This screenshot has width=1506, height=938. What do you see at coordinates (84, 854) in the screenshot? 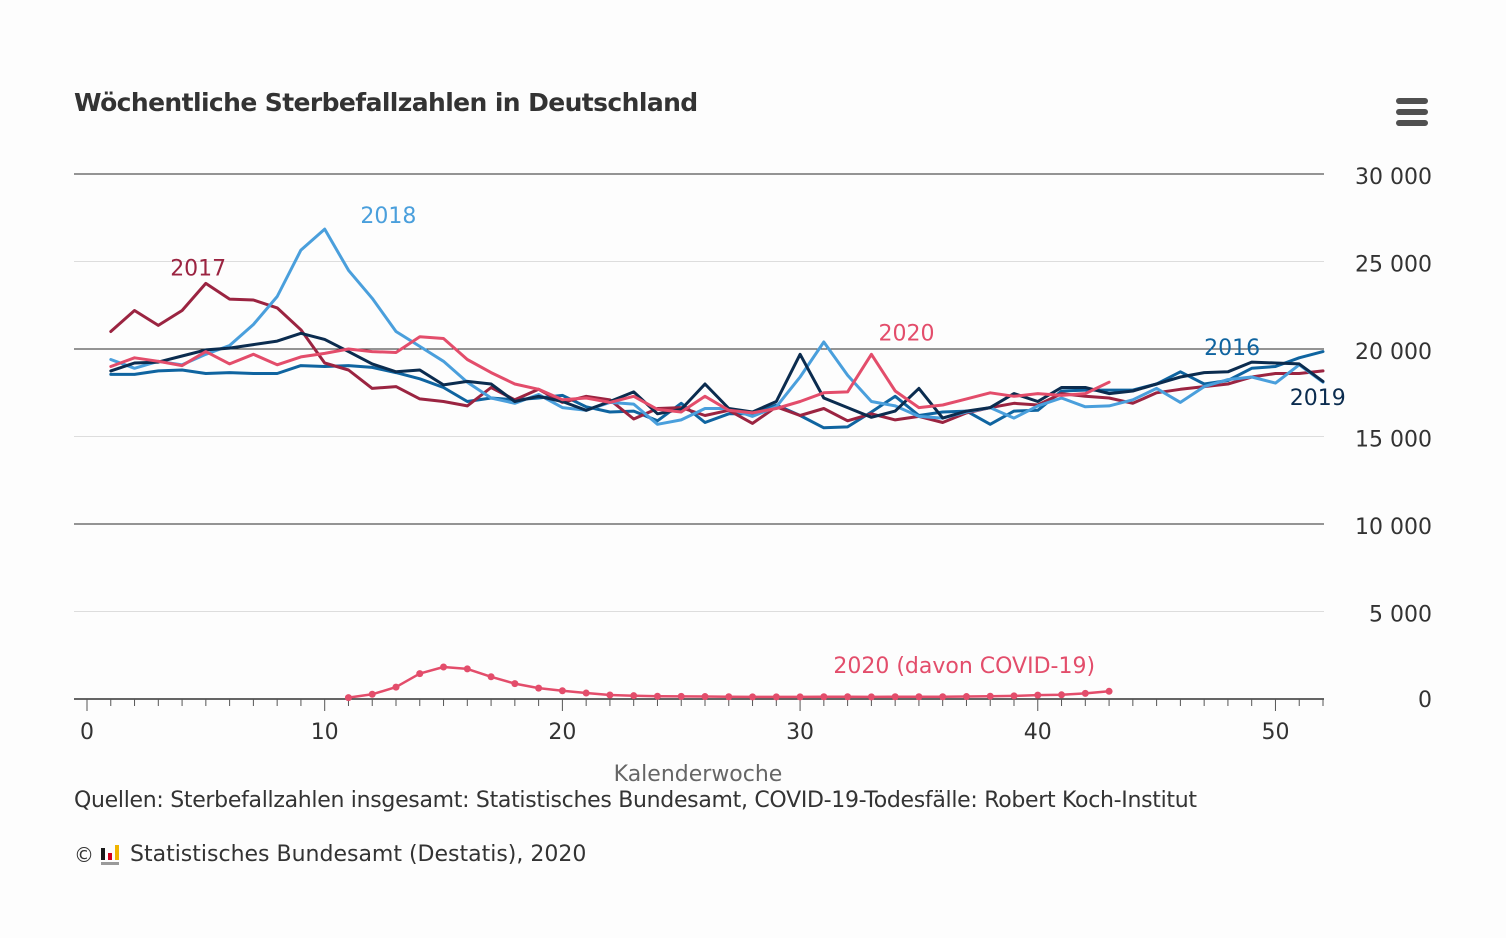
I see `copyright-icon: ©` at bounding box center [84, 854].